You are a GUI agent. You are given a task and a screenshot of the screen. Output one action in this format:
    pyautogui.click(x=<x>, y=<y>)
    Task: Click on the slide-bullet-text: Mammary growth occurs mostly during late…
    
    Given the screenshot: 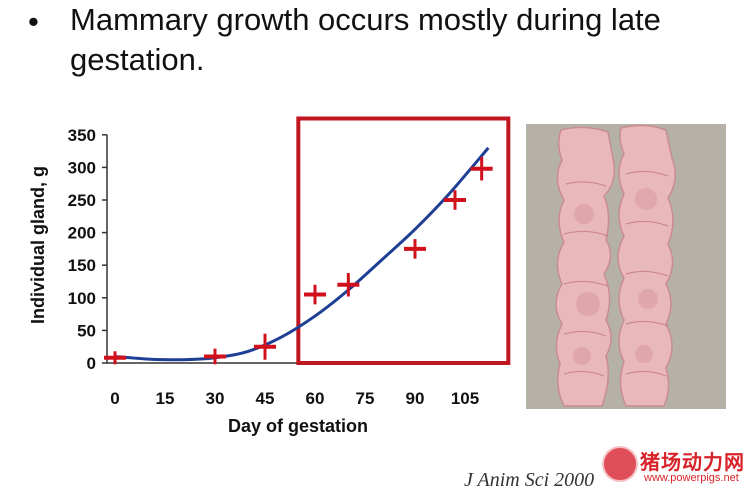 What is the action you would take?
    pyautogui.click(x=365, y=39)
    